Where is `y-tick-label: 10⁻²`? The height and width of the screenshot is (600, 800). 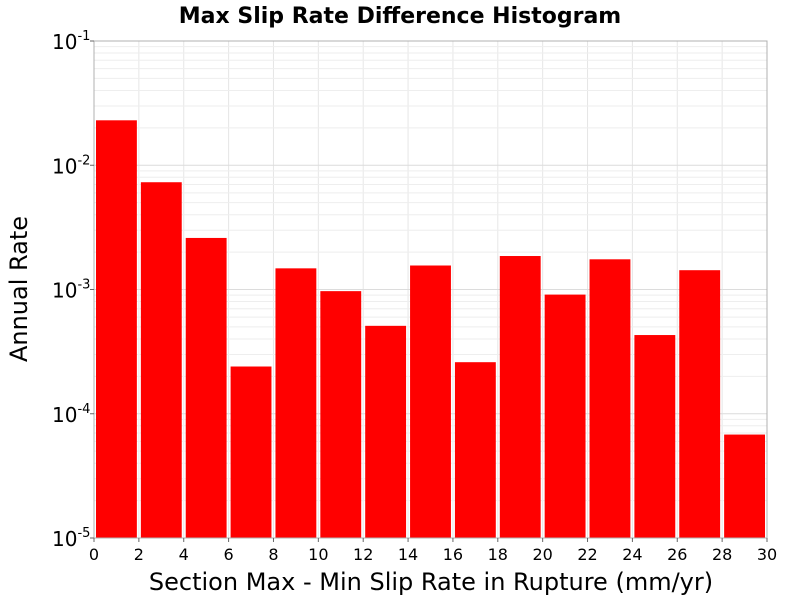 y-tick-label: 10⁻² is located at coordinates (71, 165).